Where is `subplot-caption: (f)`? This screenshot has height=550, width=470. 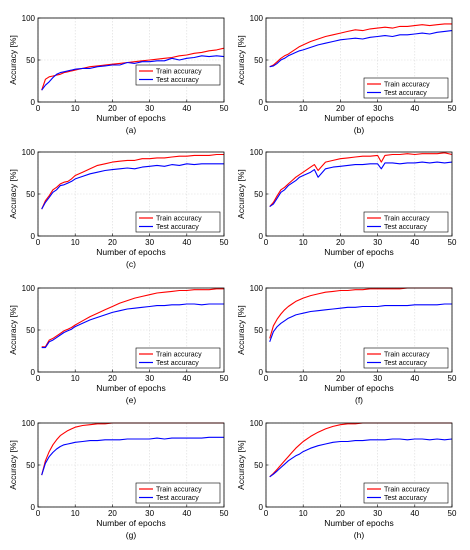 subplot-caption: (f) is located at coordinates (359, 400).